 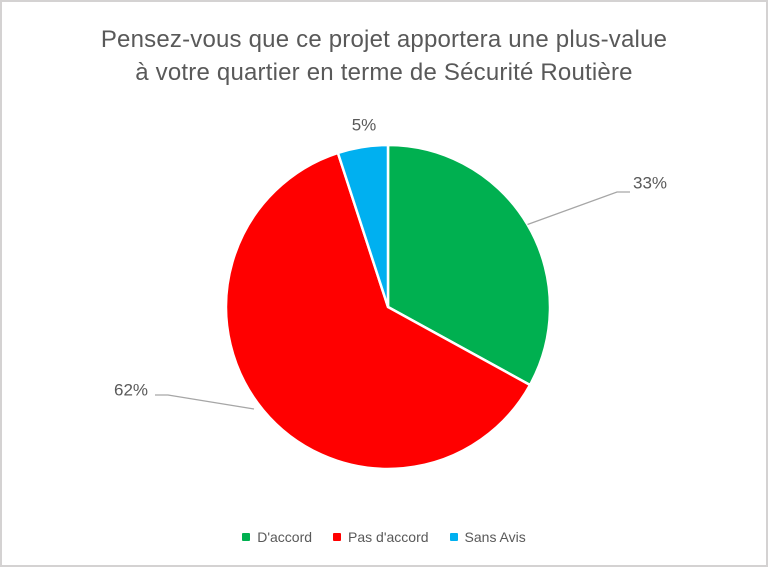 What do you see at coordinates (205, 402) in the screenshot?
I see `leader-line-pas-d-accord` at bounding box center [205, 402].